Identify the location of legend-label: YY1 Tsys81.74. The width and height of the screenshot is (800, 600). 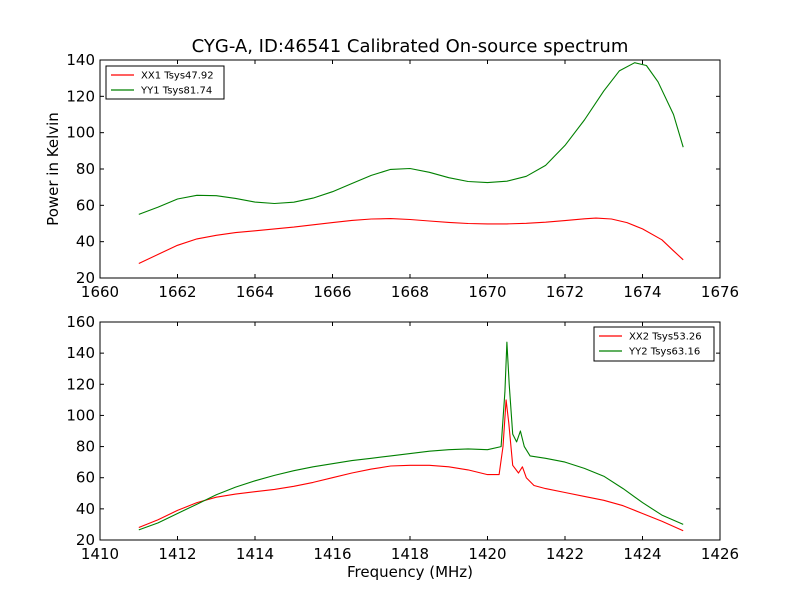
(176, 91).